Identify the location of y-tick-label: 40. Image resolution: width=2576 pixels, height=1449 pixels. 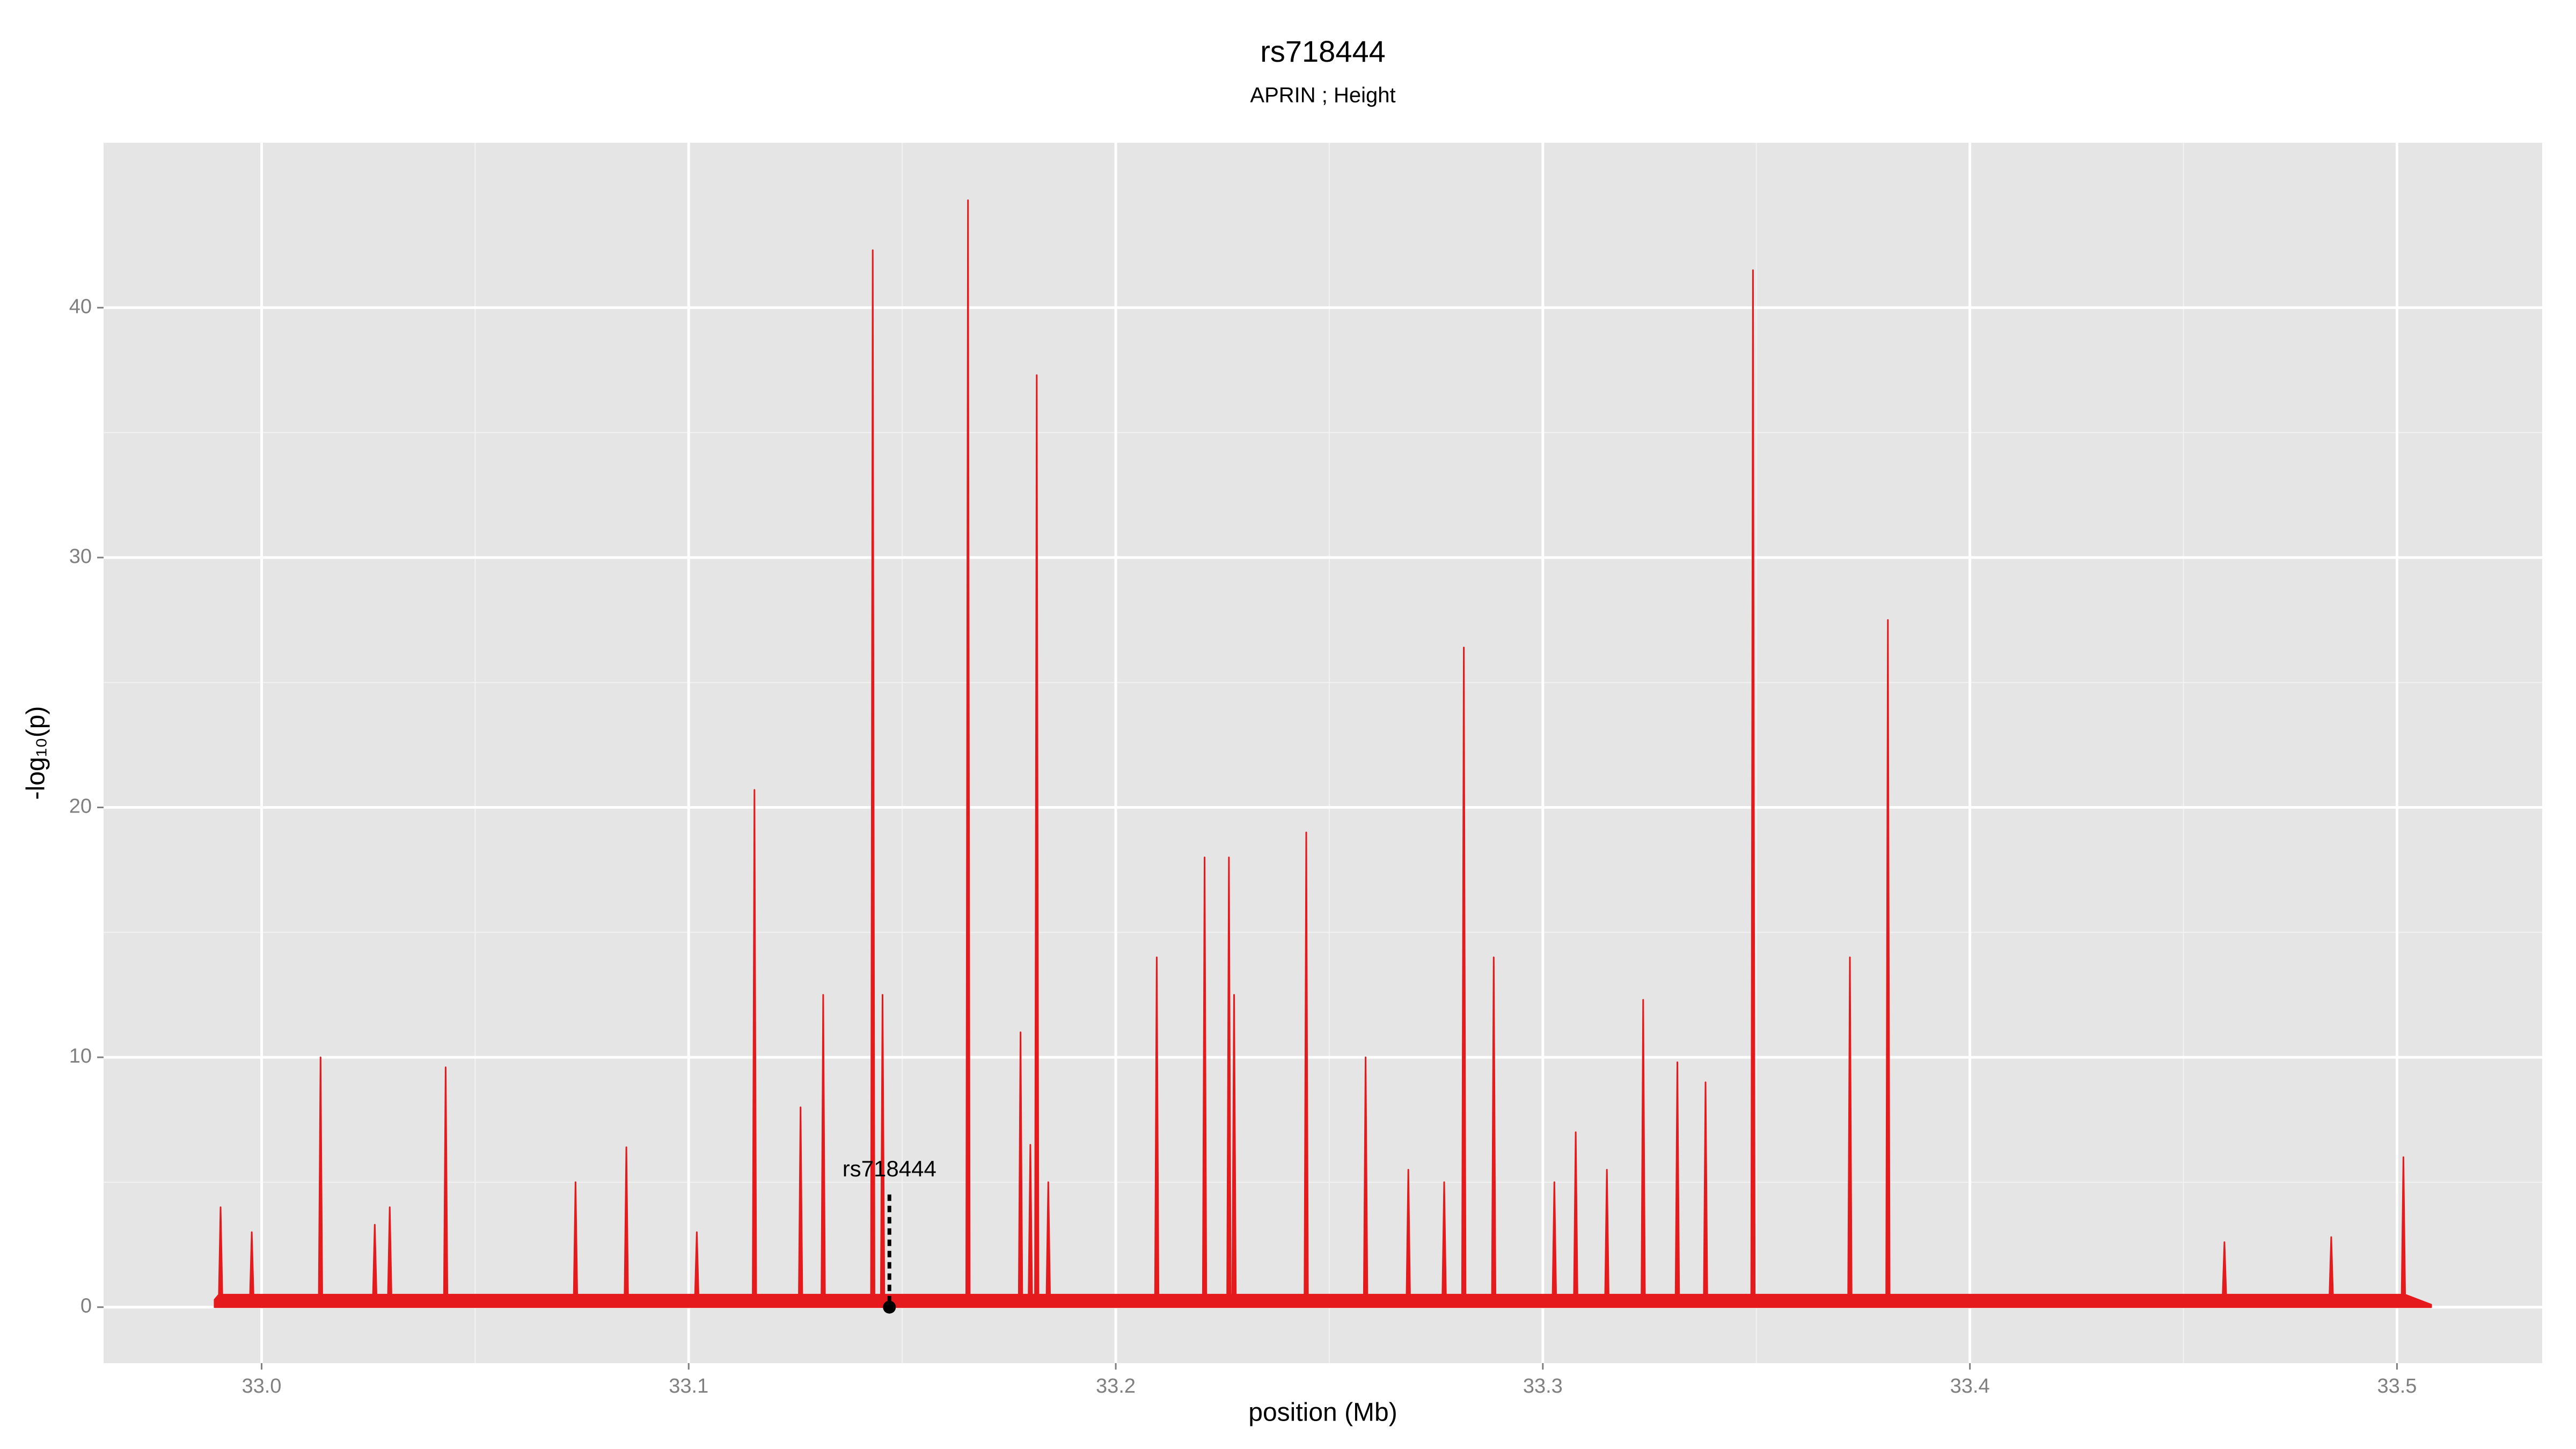
(80, 306).